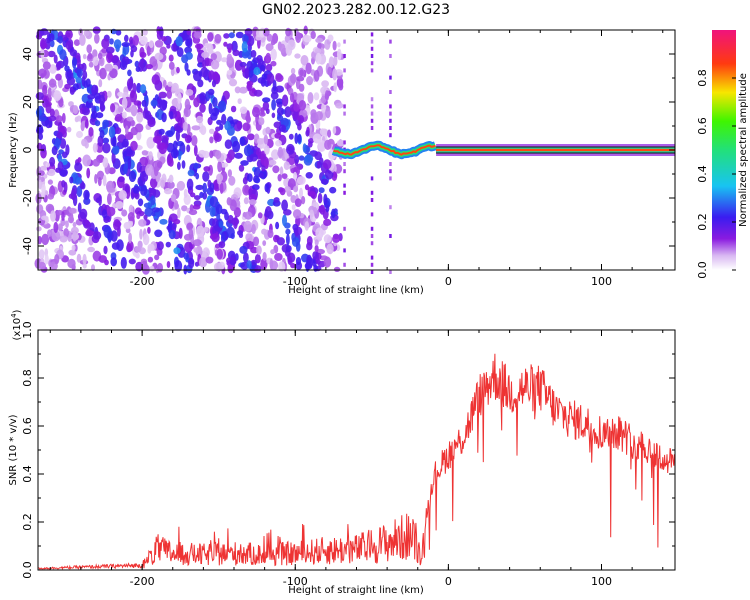 This screenshot has width=750, height=600. I want to click on y-tick-label: 40, so click(27, 54).